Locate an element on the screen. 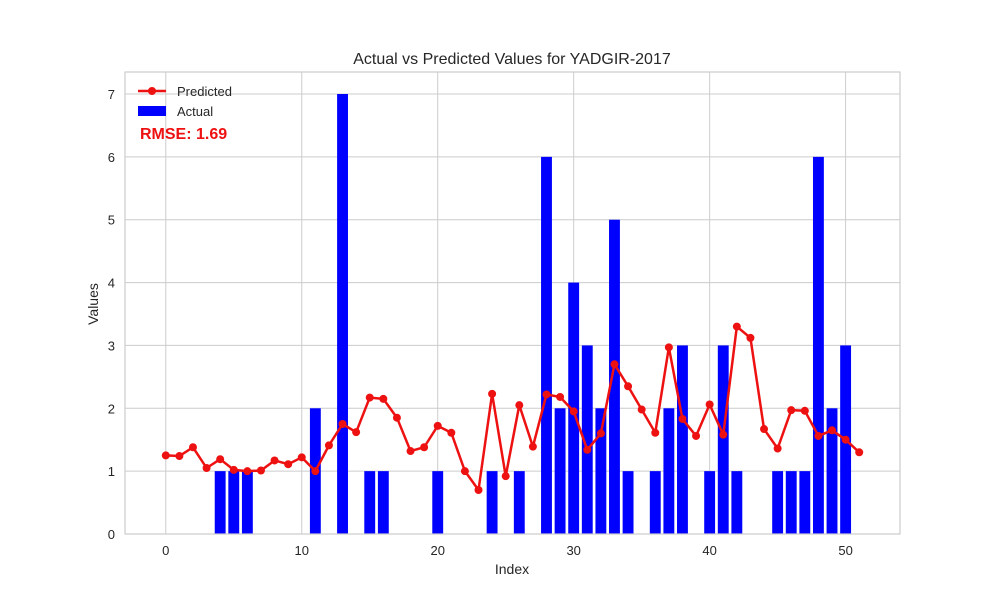 This screenshot has width=1000, height=600. y-tick-label: 0 is located at coordinates (111, 534).